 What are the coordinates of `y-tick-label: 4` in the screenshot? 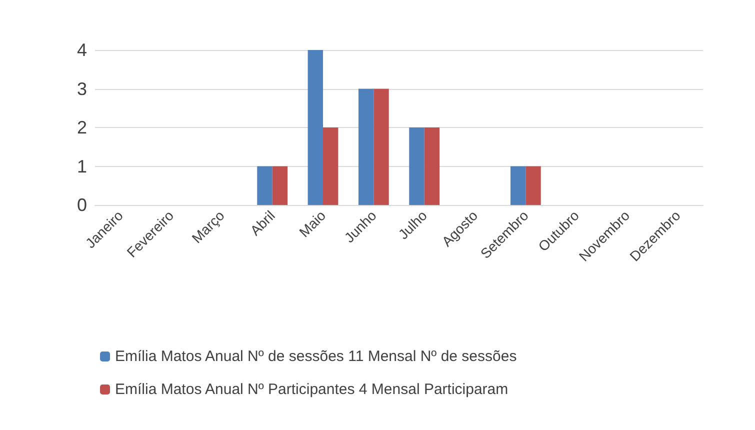 It's located at (81, 50).